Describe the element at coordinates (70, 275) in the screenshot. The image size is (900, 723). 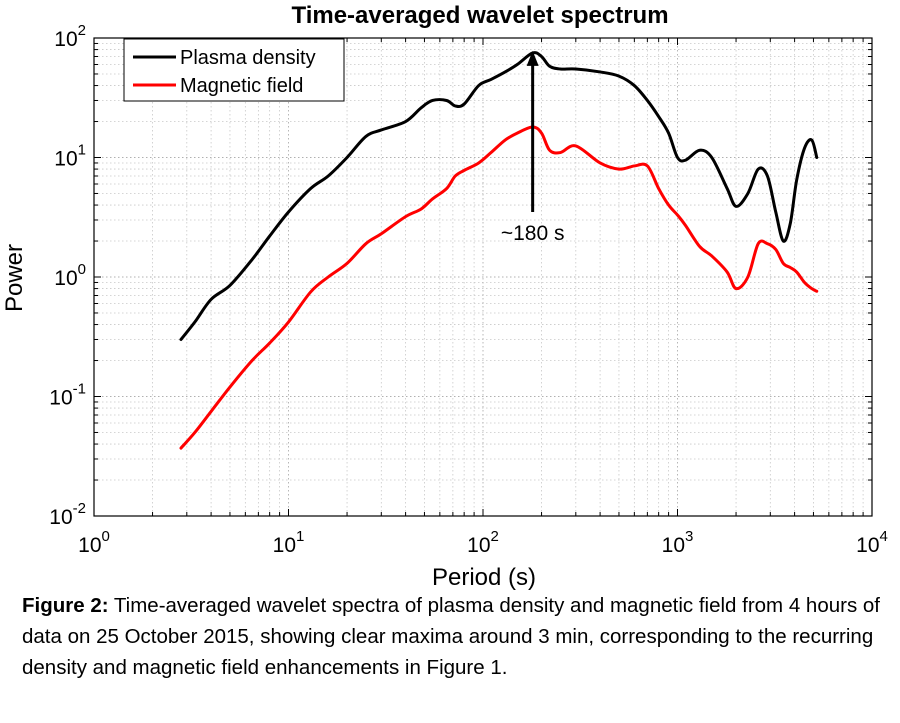
I see `y-tick-label: 10⁰` at that location.